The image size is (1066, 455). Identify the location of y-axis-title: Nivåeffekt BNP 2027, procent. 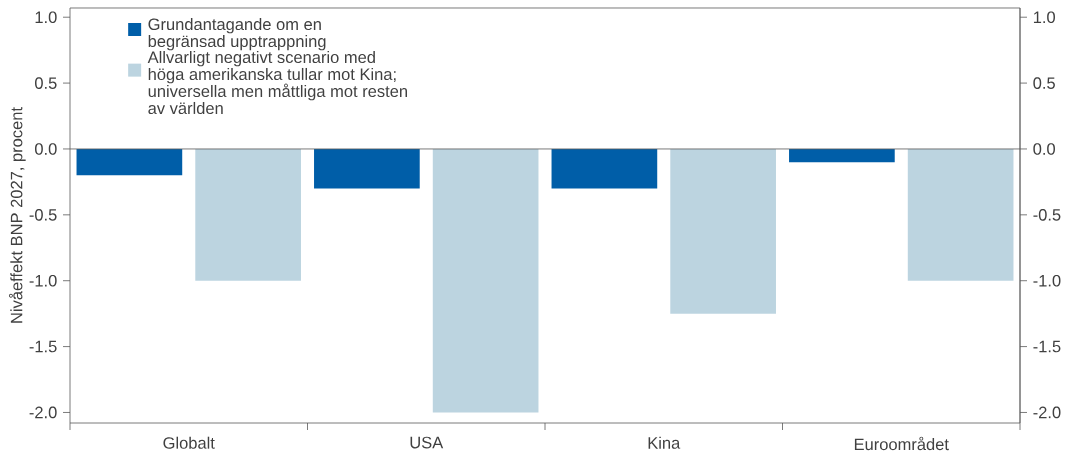
(17, 215).